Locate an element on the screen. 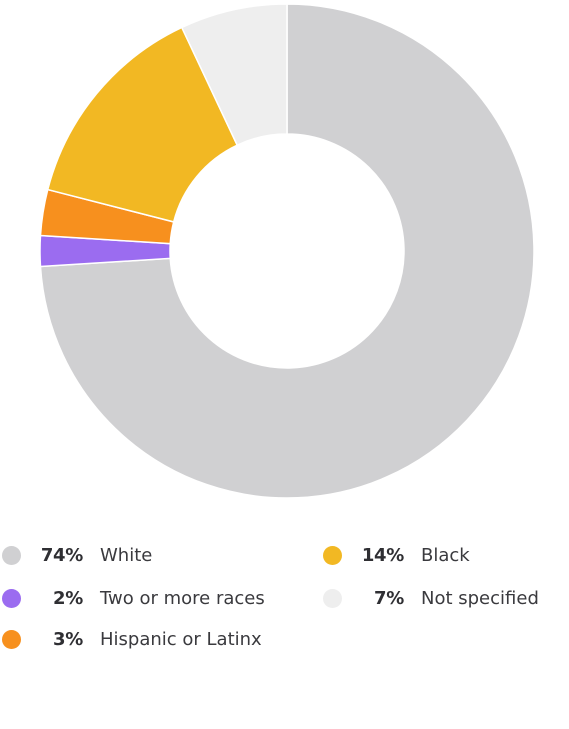 The height and width of the screenshot is (729, 569). legend-item-two-or-more: 2% Two or more races is located at coordinates (133, 598).